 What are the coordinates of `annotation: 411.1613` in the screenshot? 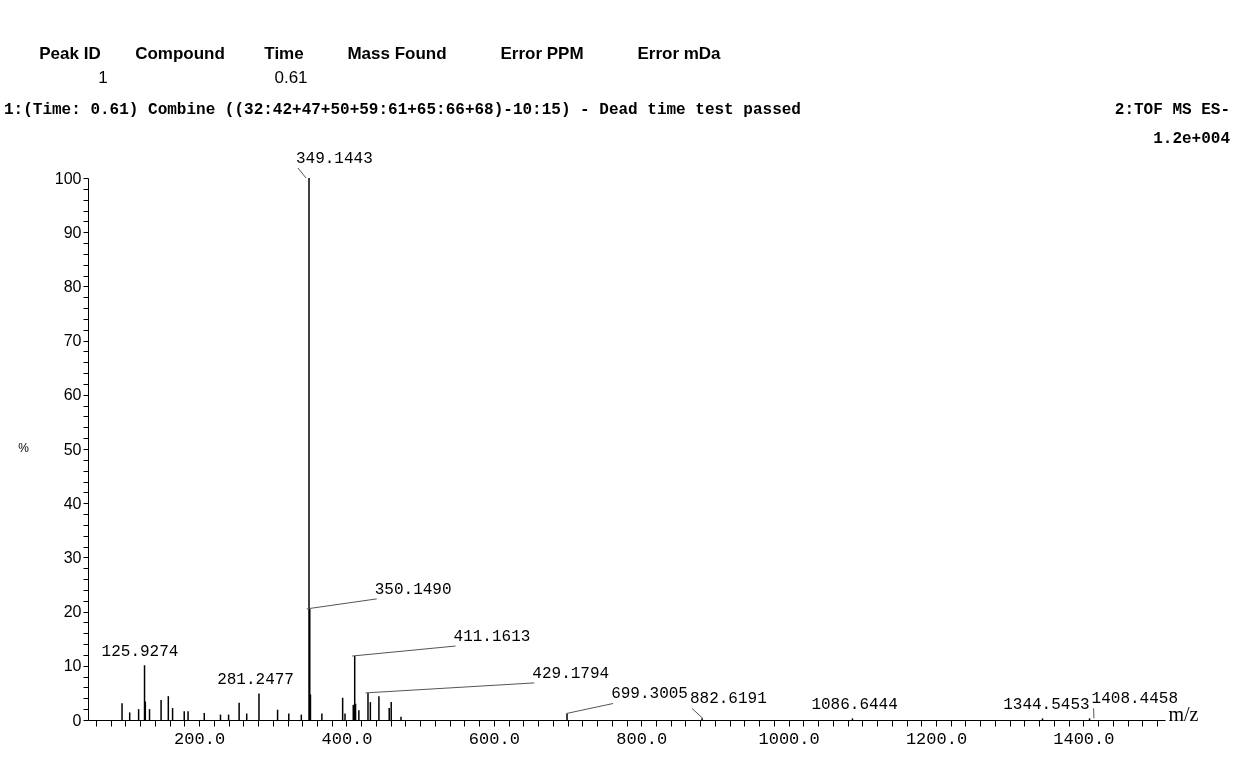 It's located at (492, 637).